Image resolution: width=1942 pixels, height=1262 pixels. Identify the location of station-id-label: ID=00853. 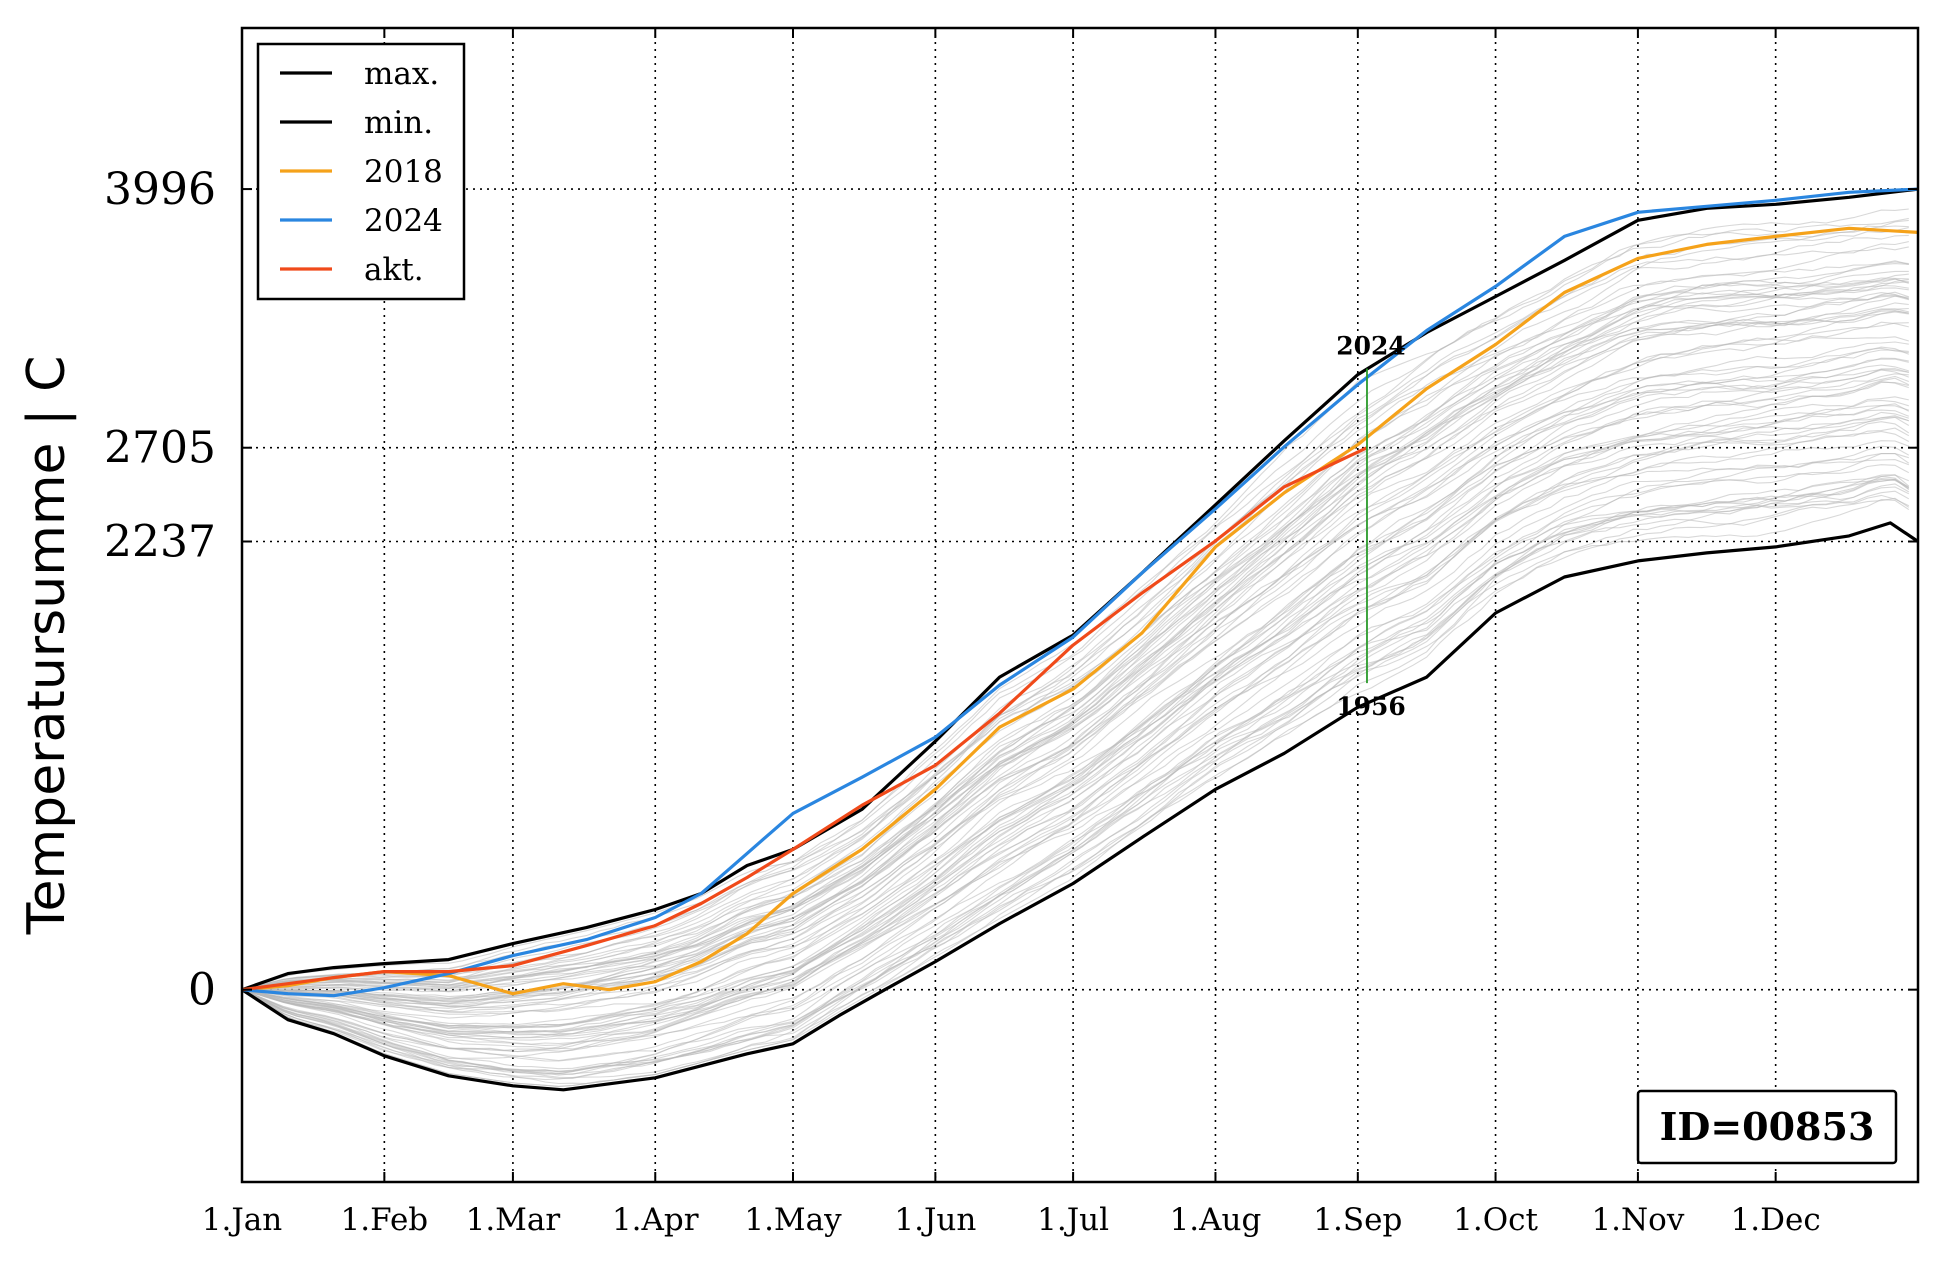
(1767, 1126).